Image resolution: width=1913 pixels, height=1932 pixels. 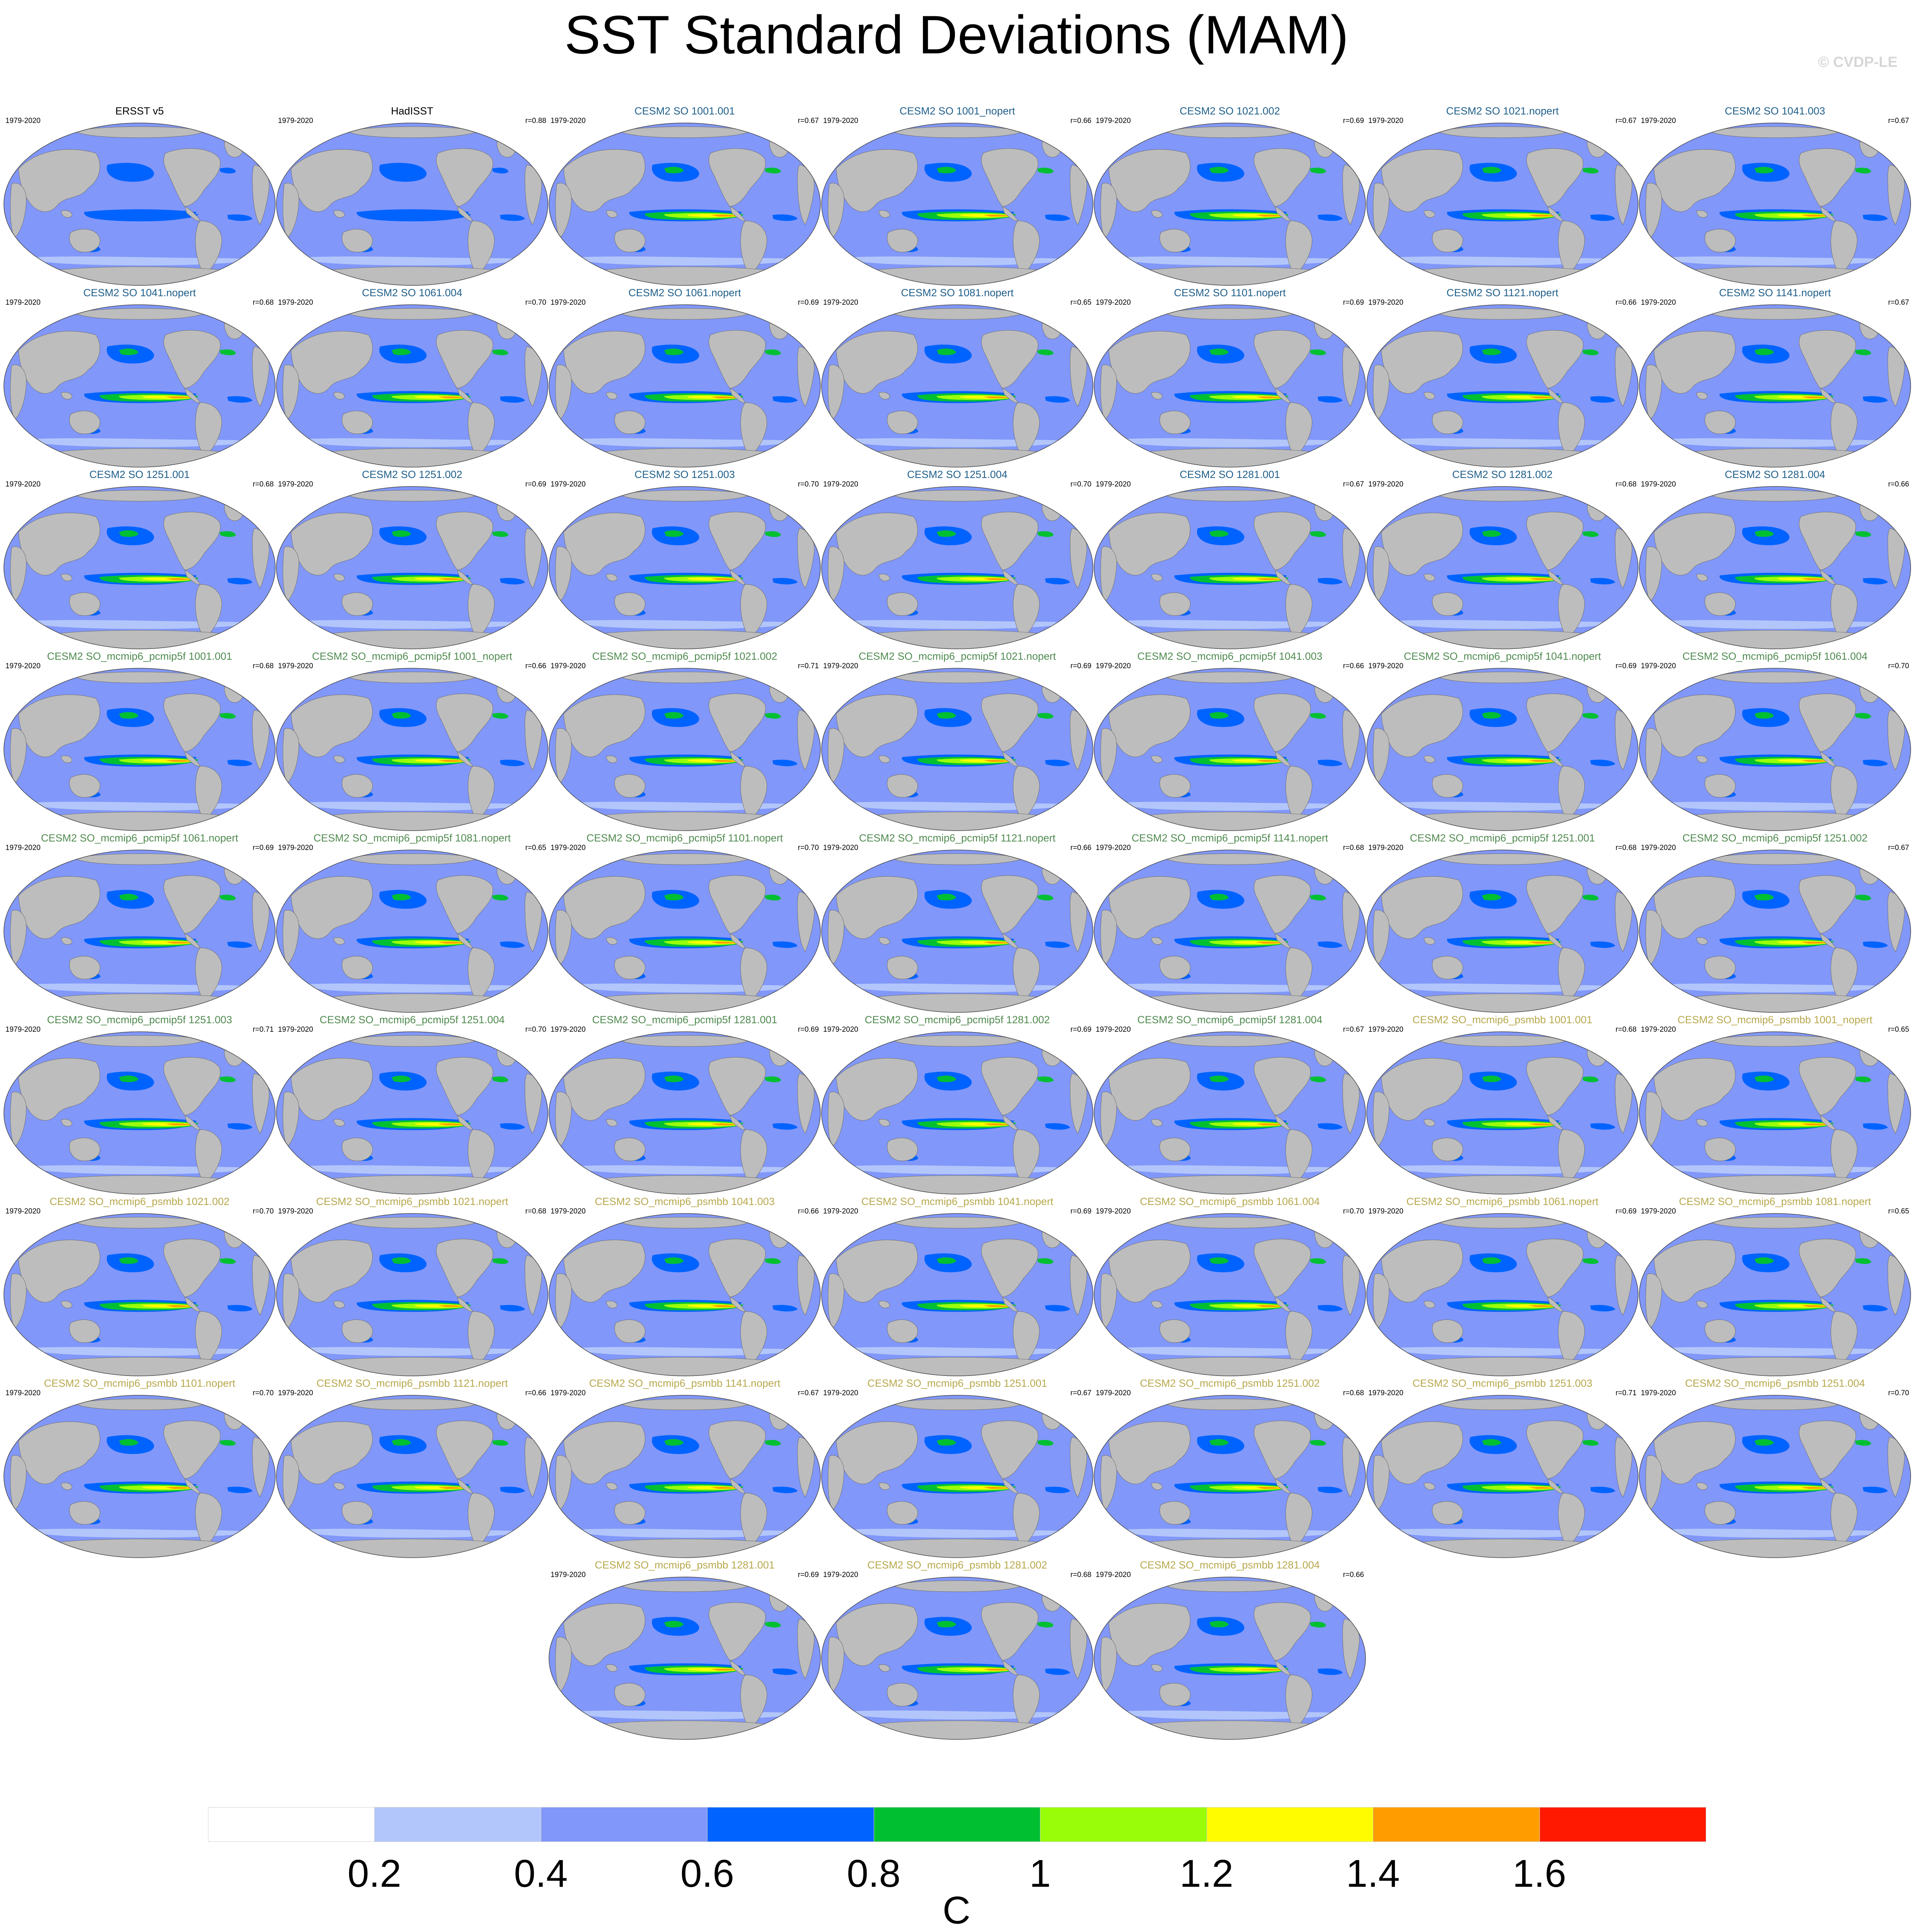 I want to click on panel-correlation: r=0.68, so click(x=1080, y=1575).